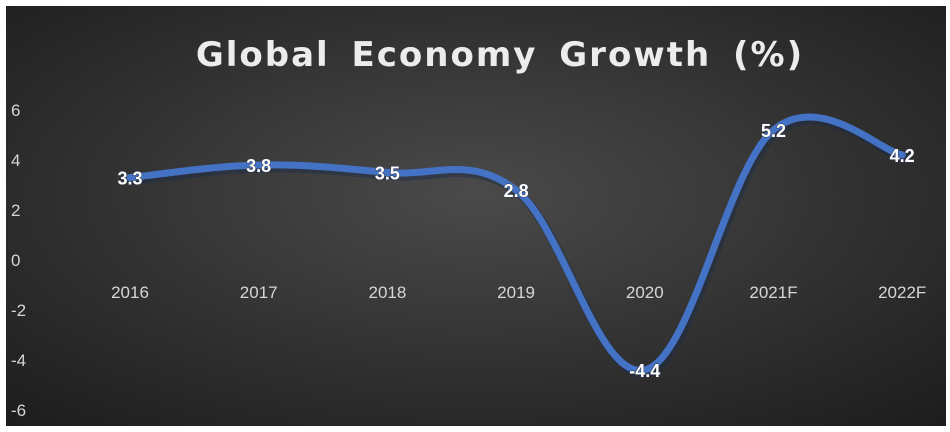 Image resolution: width=950 pixels, height=432 pixels. I want to click on y-axis: 6 4 2 0 -2 -4 -6, so click(18, 260).